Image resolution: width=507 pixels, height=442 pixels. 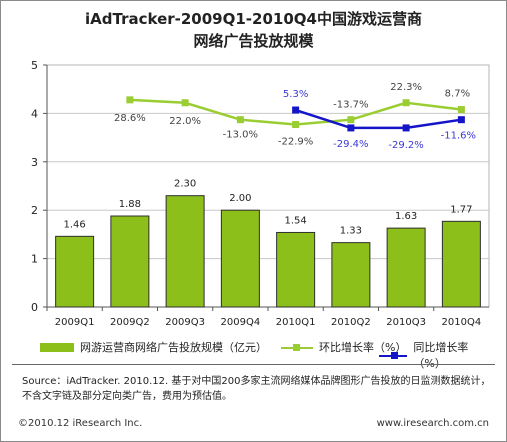 I want to click on series-value-label: -29.2%, so click(x=405, y=145).